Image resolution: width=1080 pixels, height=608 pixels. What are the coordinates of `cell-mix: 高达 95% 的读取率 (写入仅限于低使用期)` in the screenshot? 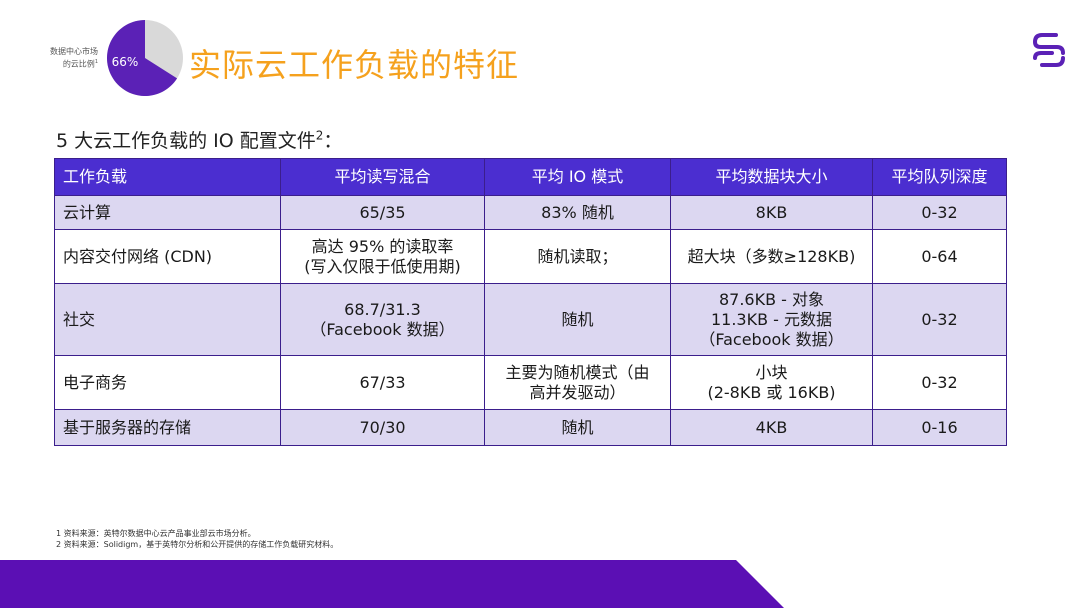 It's located at (382, 256).